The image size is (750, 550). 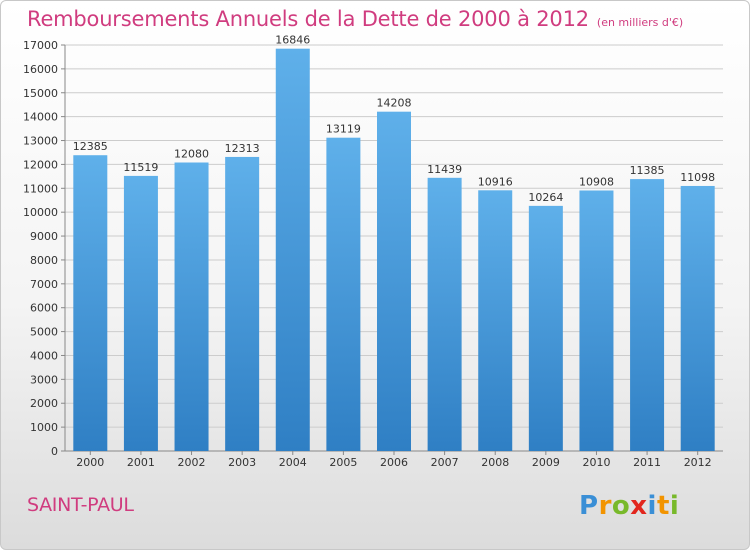 I want to click on bar-2004, so click(x=292, y=249).